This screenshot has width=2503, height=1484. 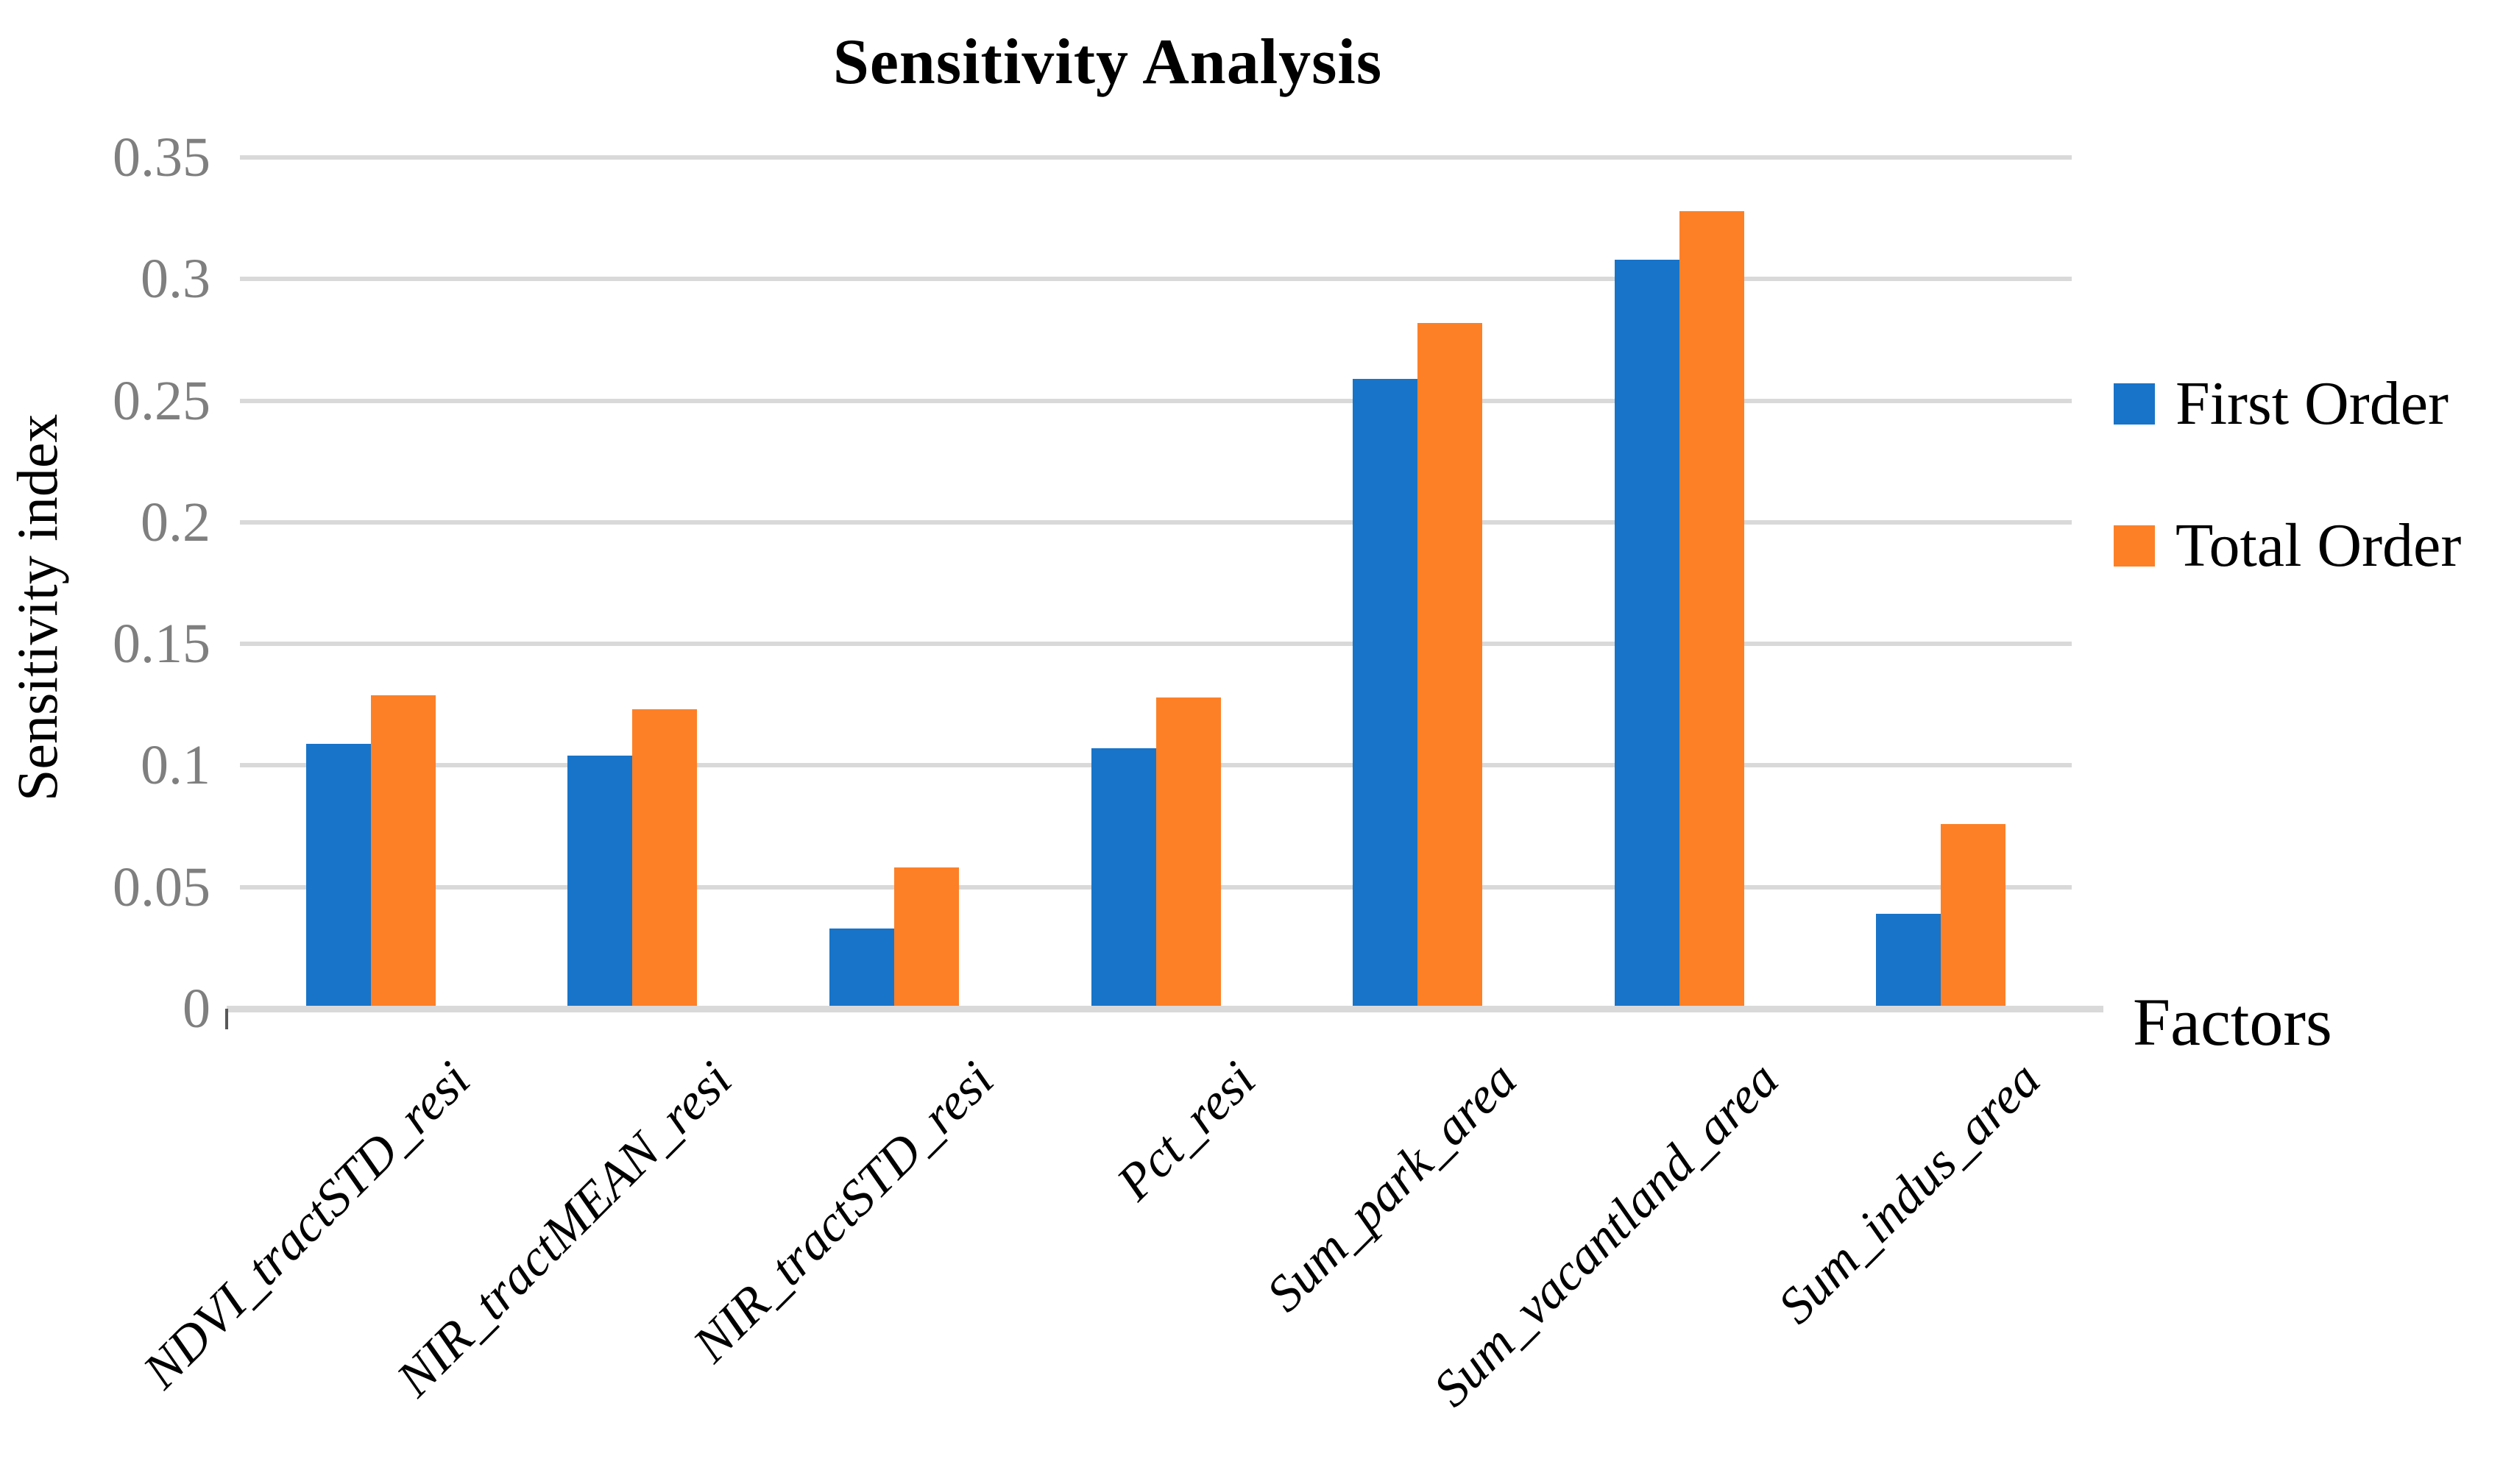 What do you see at coordinates (2318, 545) in the screenshot?
I see `legend-label-total-order: Total Order` at bounding box center [2318, 545].